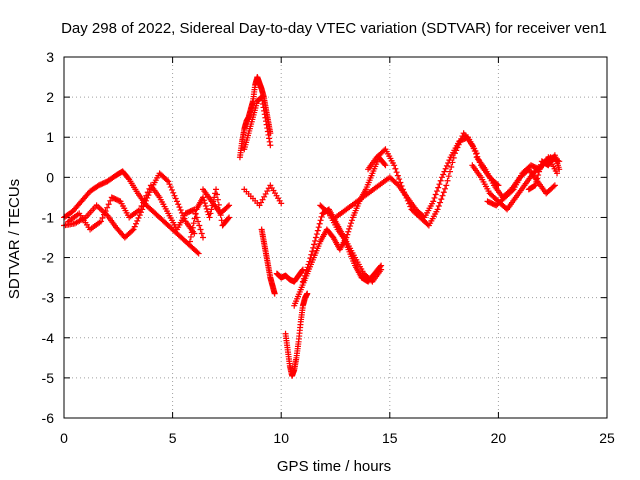 The width and height of the screenshot is (640, 480). I want to click on y-axis-label: SDTVAR / TECUs, so click(14, 239).